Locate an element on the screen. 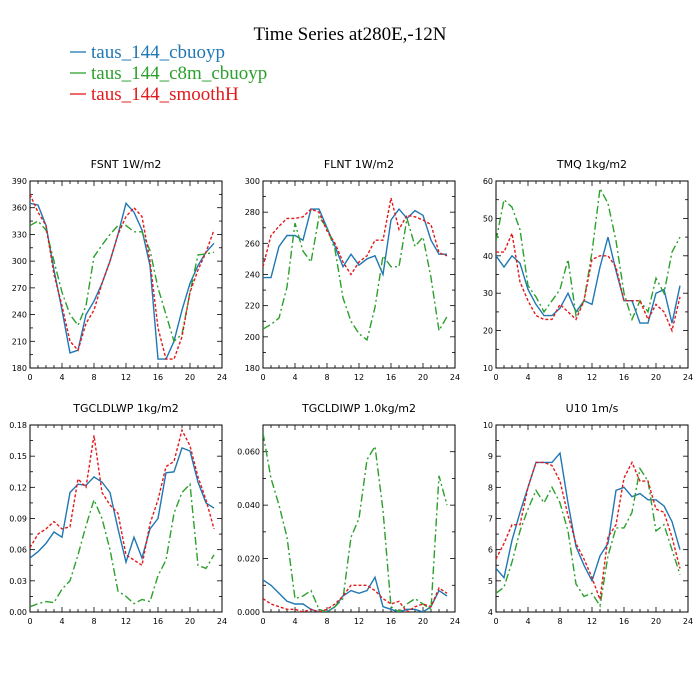  panel-title: TGCLDIWP 1.0kg/m2 is located at coordinates (358, 408).